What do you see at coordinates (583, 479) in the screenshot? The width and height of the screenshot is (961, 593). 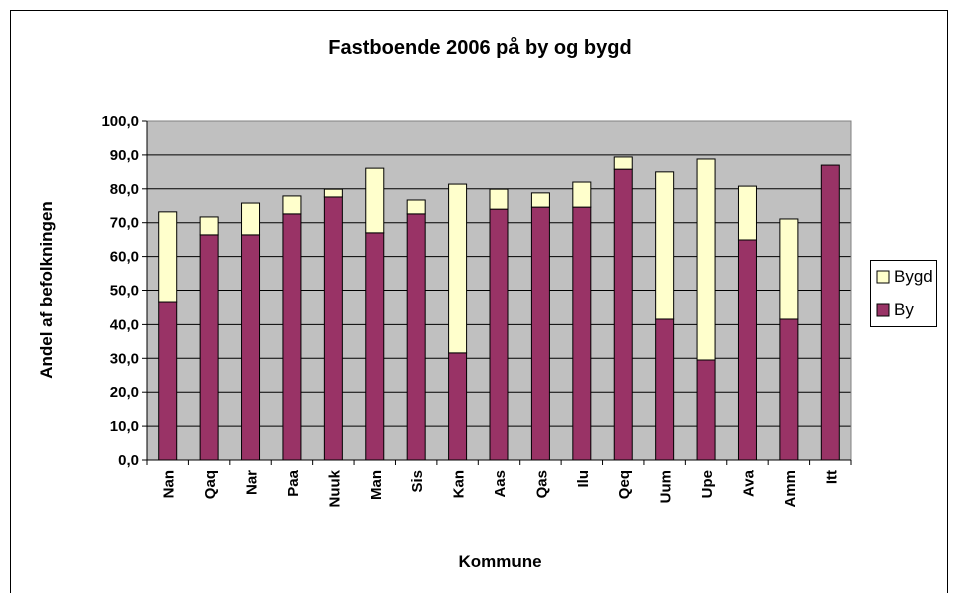 I see `x-tick-label: Ilu` at bounding box center [583, 479].